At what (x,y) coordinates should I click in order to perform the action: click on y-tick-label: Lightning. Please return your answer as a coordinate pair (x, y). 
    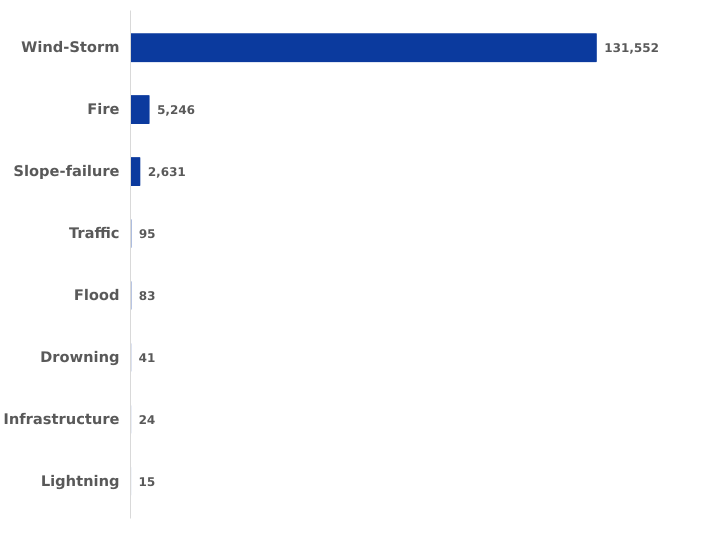
    Looking at the image, I should click on (80, 481).